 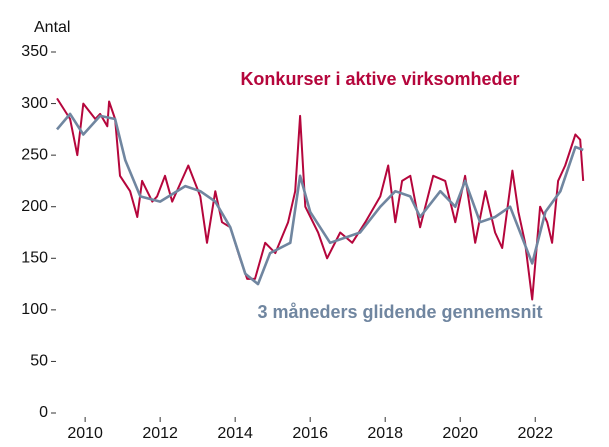 What do you see at coordinates (34, 154) in the screenshot?
I see `y-tick-label: 250` at bounding box center [34, 154].